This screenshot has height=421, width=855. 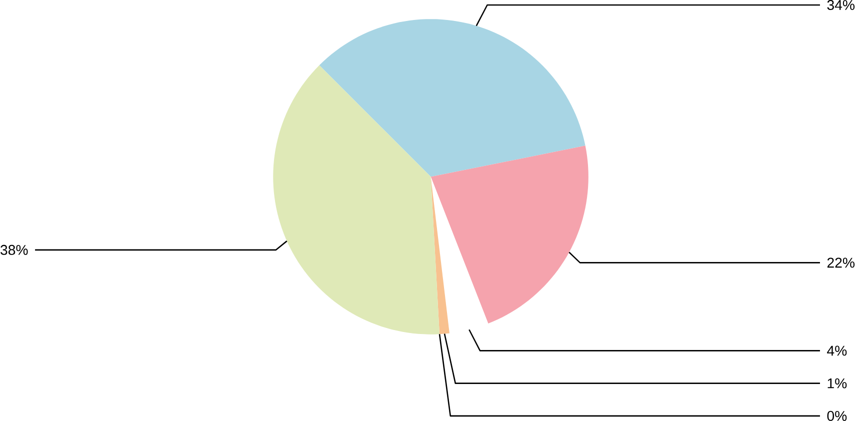 I want to click on data-label: 1%, so click(x=837, y=383).